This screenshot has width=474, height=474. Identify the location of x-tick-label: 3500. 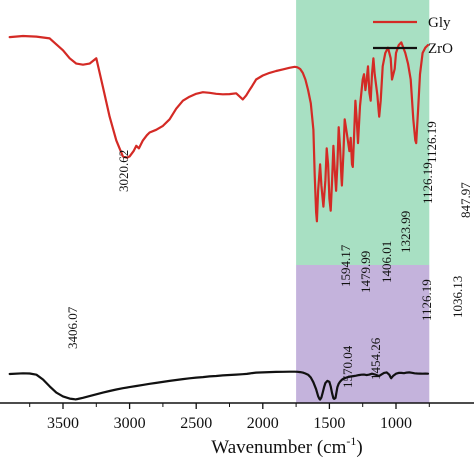
(63, 423).